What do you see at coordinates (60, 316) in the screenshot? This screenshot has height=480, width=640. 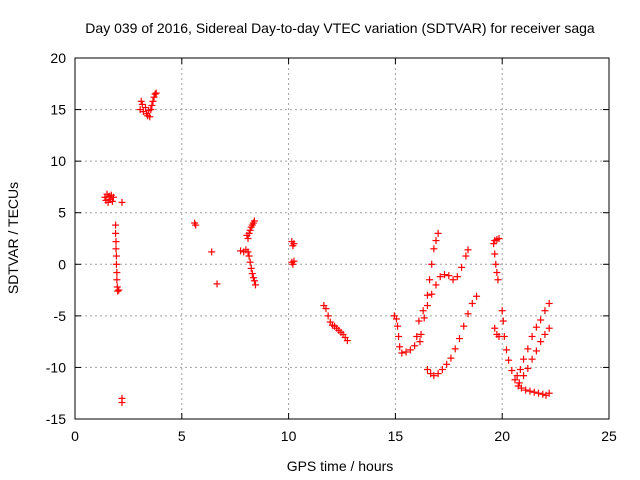 I see `y-tick-label: -5` at bounding box center [60, 316].